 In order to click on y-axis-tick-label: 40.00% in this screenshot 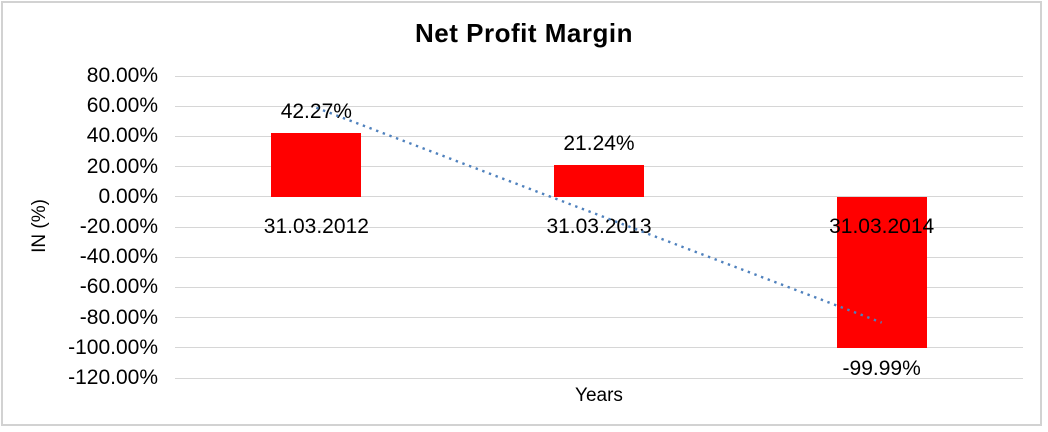, I will do `click(122, 136)`.